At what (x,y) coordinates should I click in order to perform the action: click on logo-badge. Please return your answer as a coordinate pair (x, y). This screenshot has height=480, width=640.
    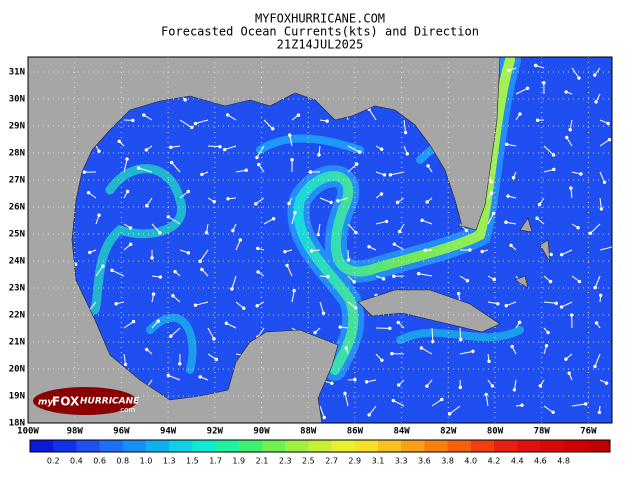
    Looking at the image, I should click on (85, 401).